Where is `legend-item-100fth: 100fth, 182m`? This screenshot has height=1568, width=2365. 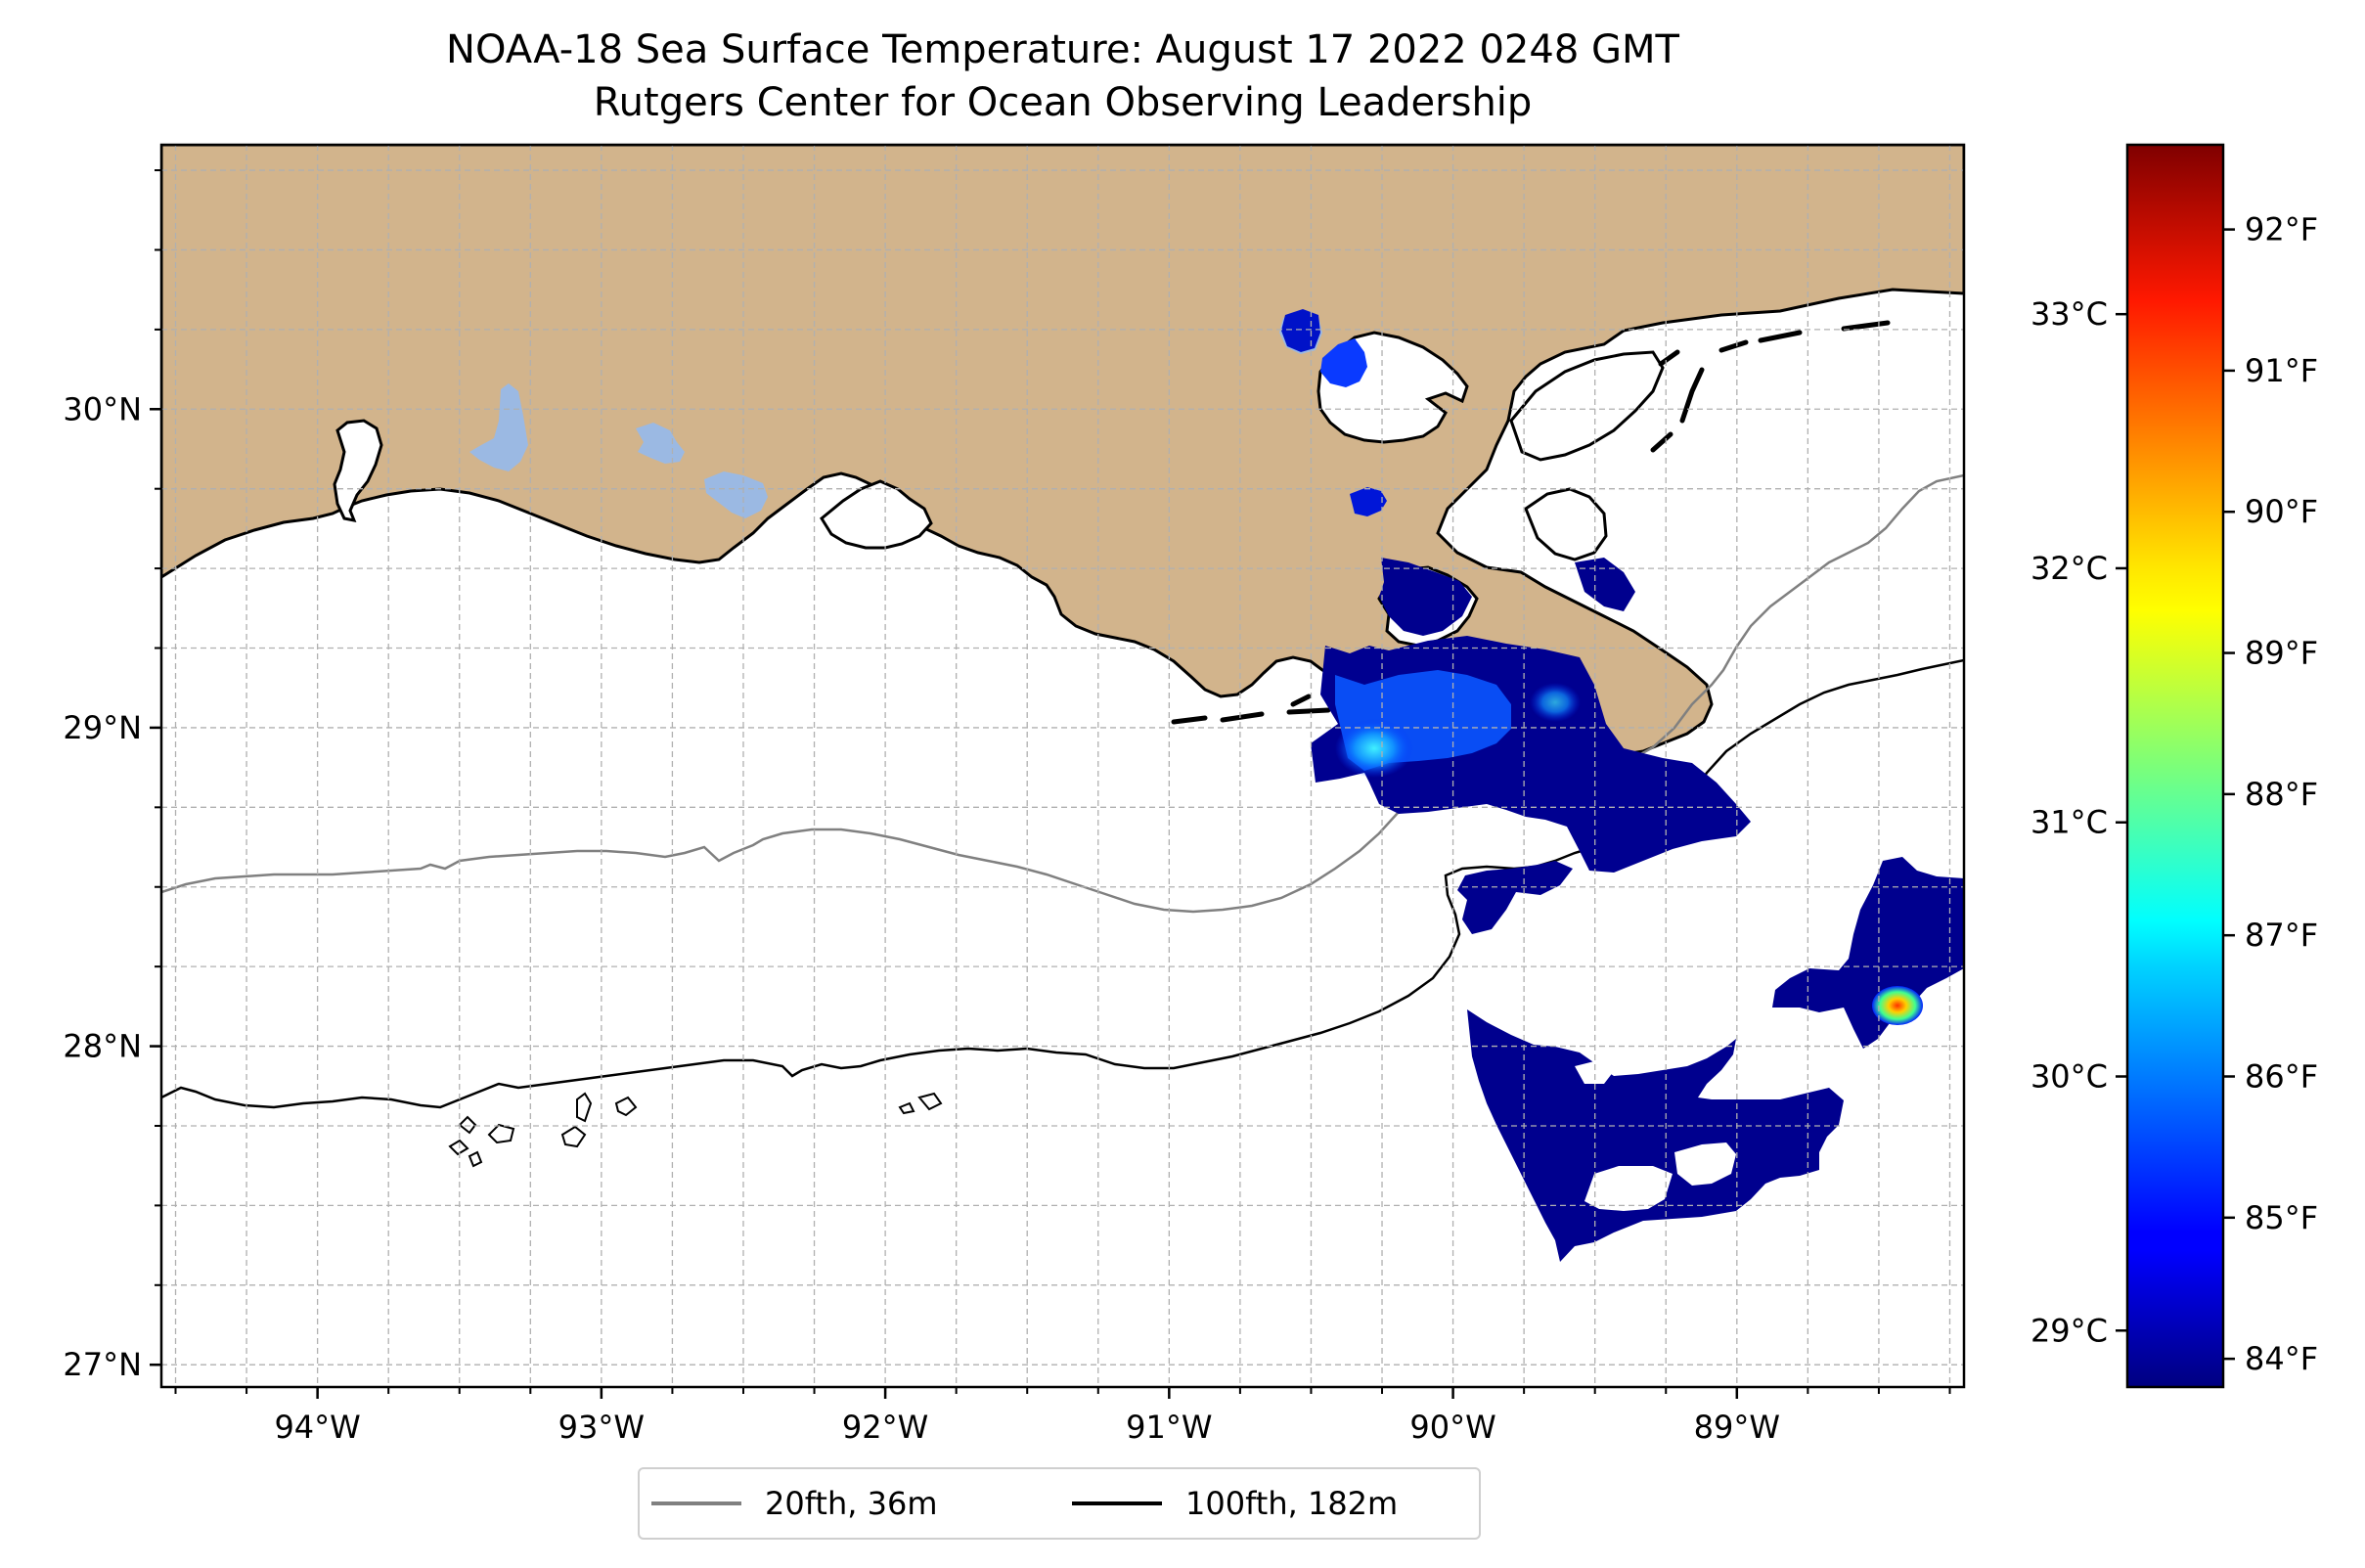
legend-item-100fth: 100fth, 182m is located at coordinates (1235, 1503).